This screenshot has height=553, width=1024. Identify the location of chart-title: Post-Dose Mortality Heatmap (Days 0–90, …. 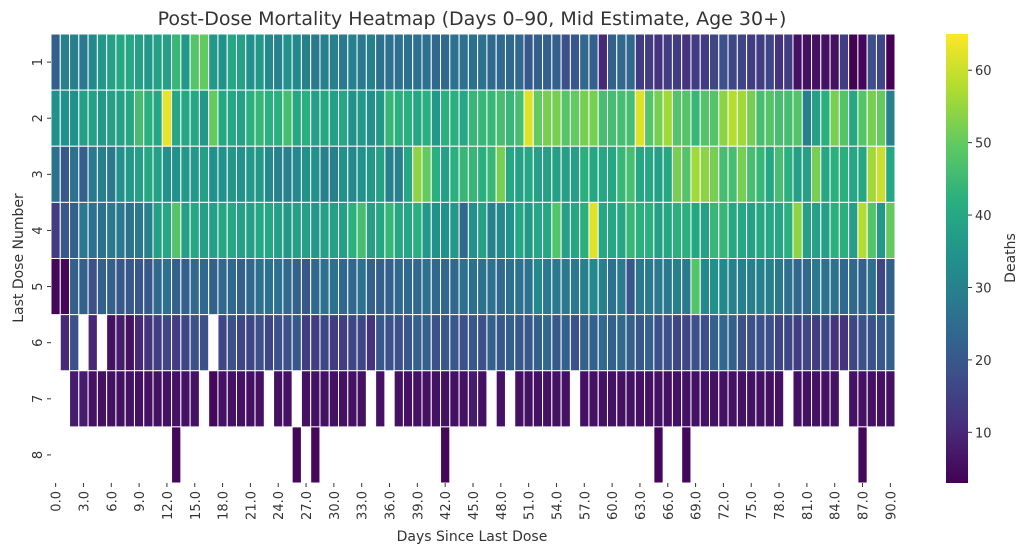
(472, 19).